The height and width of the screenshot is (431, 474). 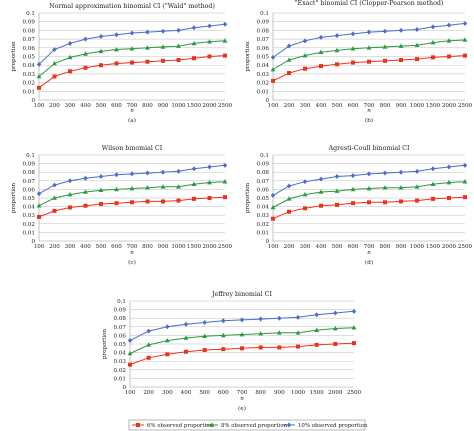 I want to click on y-tick-label: 0.05, so click(x=29, y=58).